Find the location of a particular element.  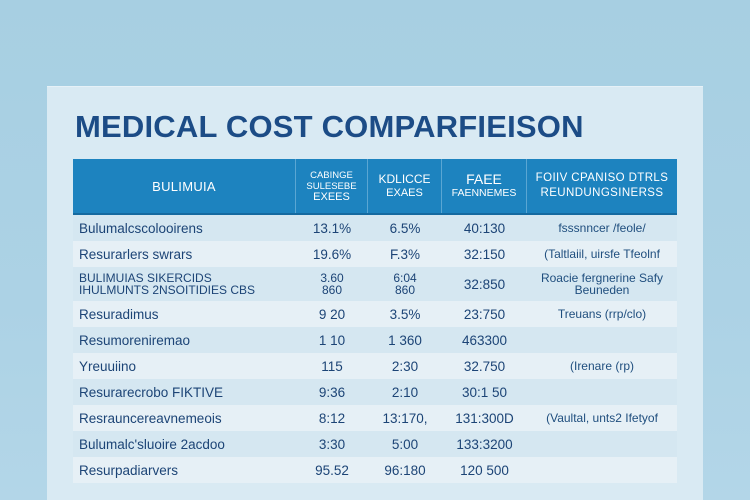

row-value-col-3: F.3% is located at coordinates (404, 254).